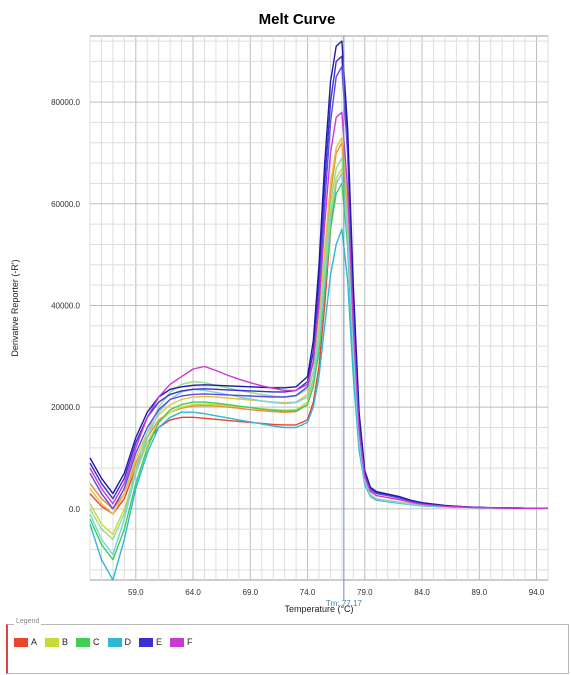 Image resolution: width=571 pixels, height=675 pixels. What do you see at coordinates (422, 592) in the screenshot?
I see `x-tick-label: 84.0` at bounding box center [422, 592].